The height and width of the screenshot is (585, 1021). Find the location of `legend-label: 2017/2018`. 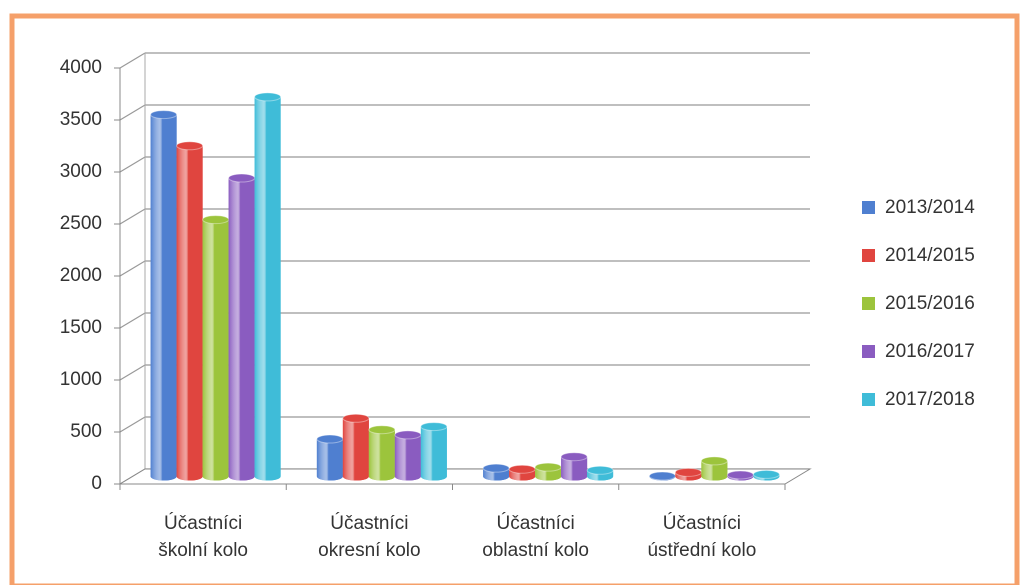

legend-label: 2017/2018 is located at coordinates (930, 399).